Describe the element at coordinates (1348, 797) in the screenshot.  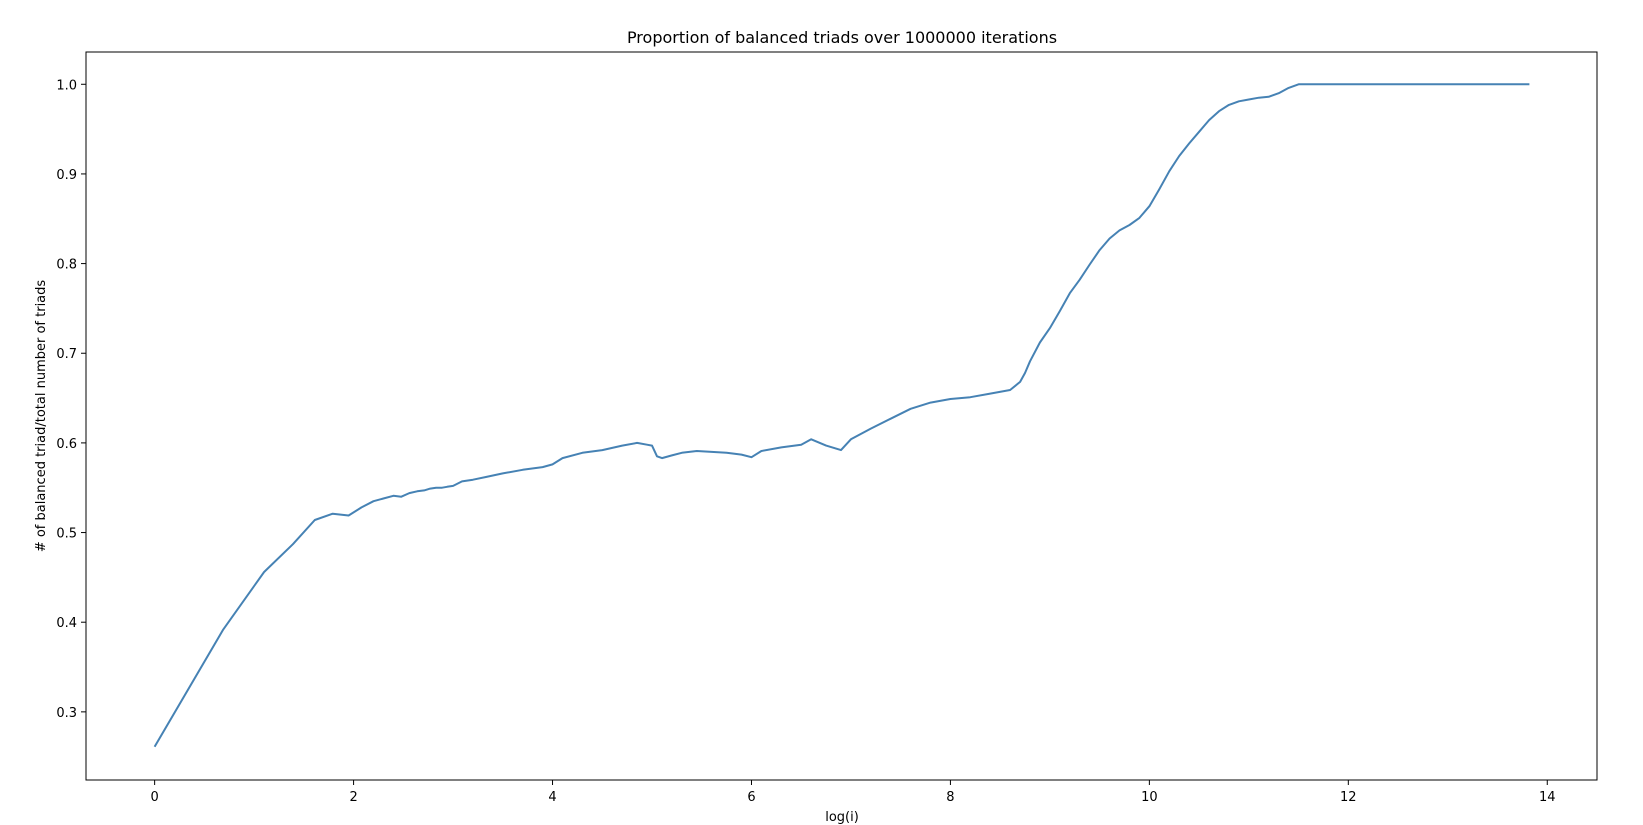
I see `x-tick-label: 12` at that location.